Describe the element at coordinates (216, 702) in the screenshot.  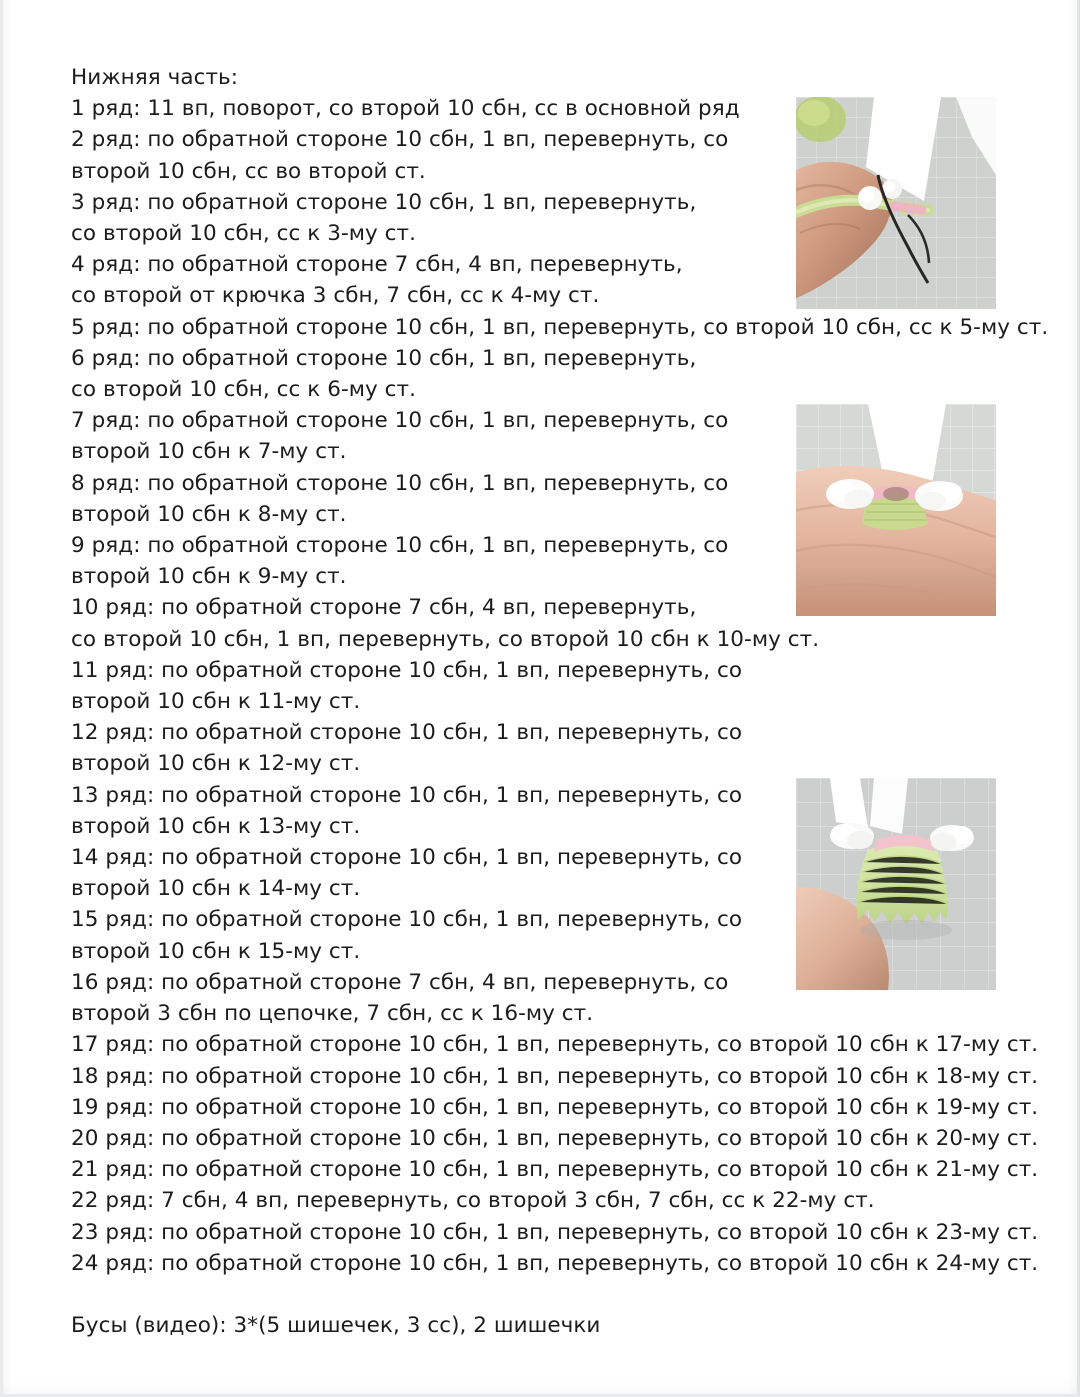
I see `pattern-line: второй 10 сбн к 11-му ст.` at that location.